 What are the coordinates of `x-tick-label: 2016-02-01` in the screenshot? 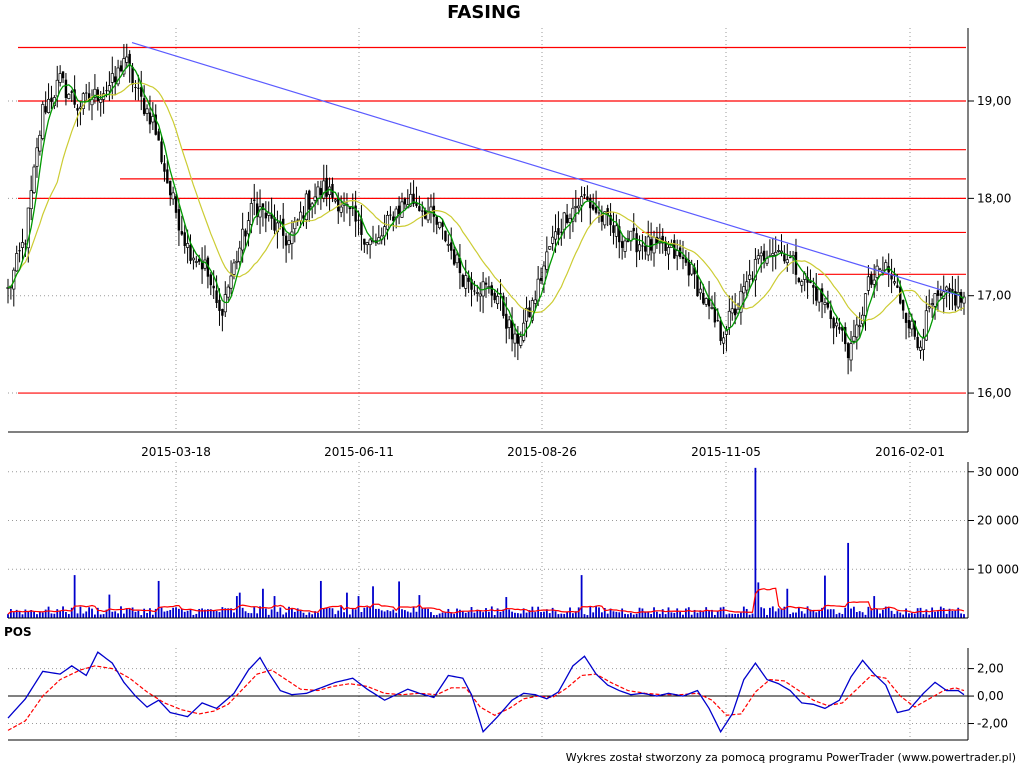 It's located at (910, 452).